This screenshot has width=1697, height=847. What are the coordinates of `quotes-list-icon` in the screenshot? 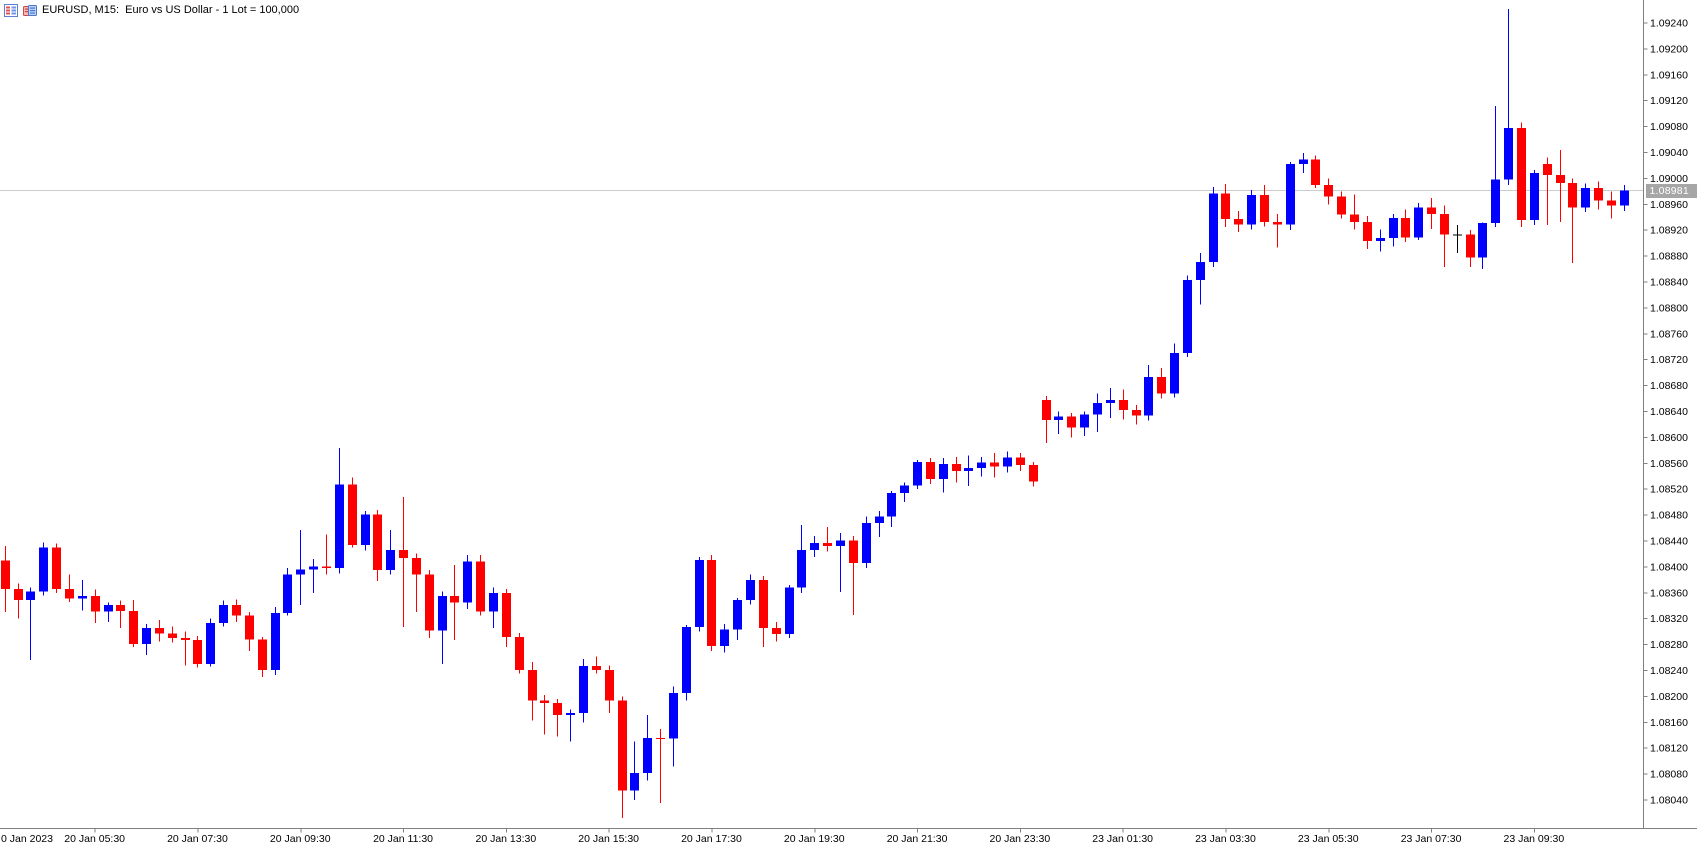 It's located at (11, 10).